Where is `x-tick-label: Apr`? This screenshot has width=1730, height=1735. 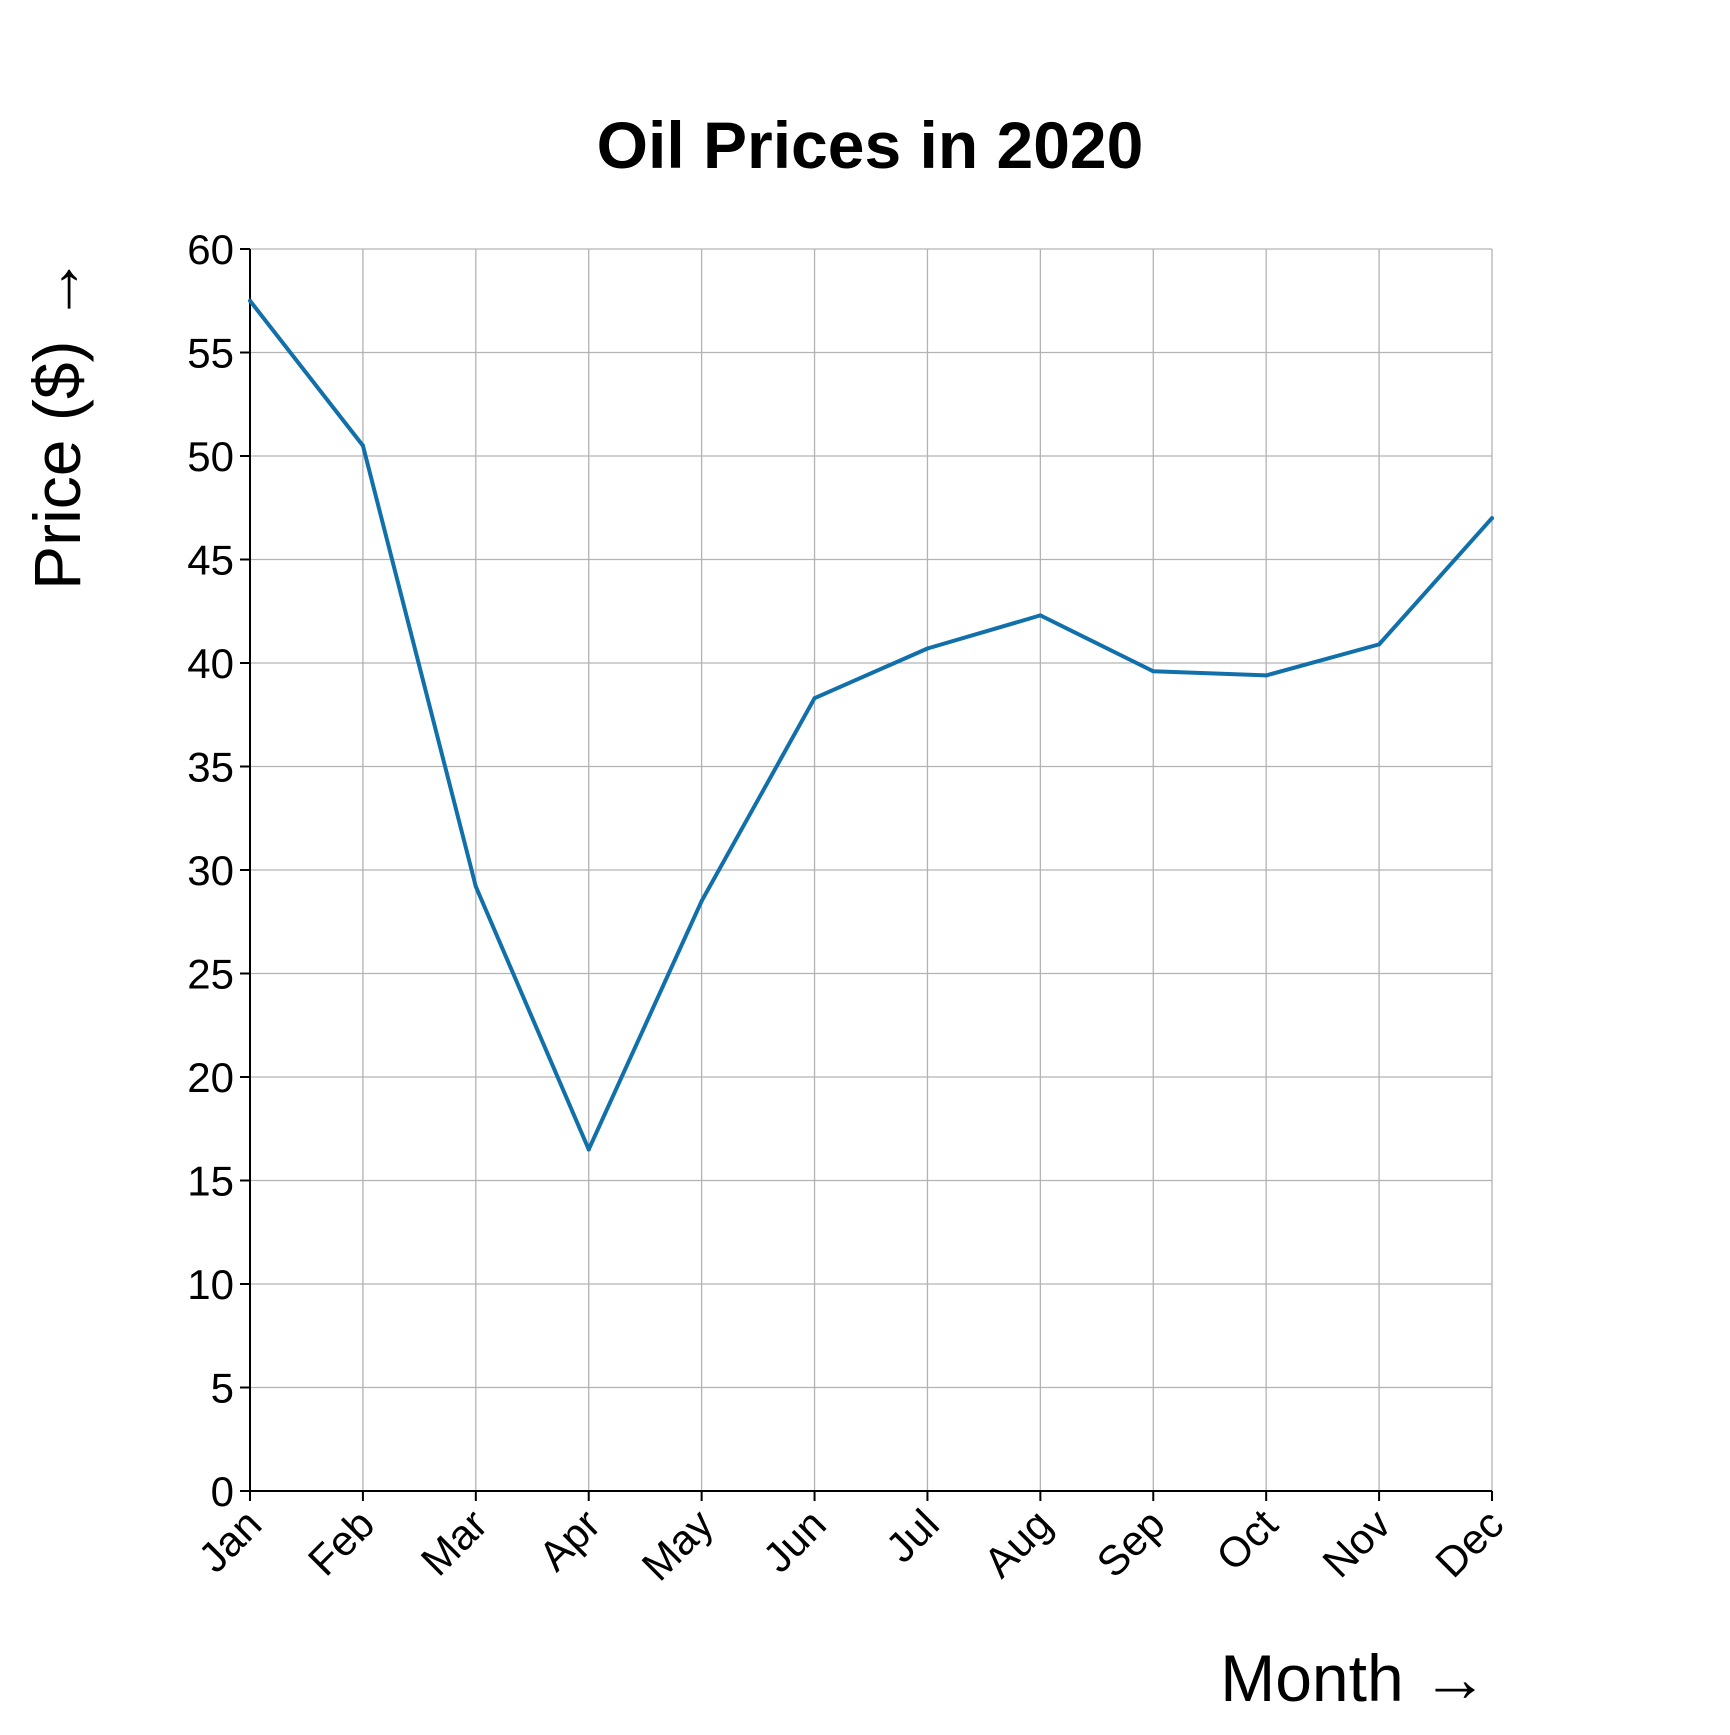 x-tick-label: Apr is located at coordinates (569, 1539).